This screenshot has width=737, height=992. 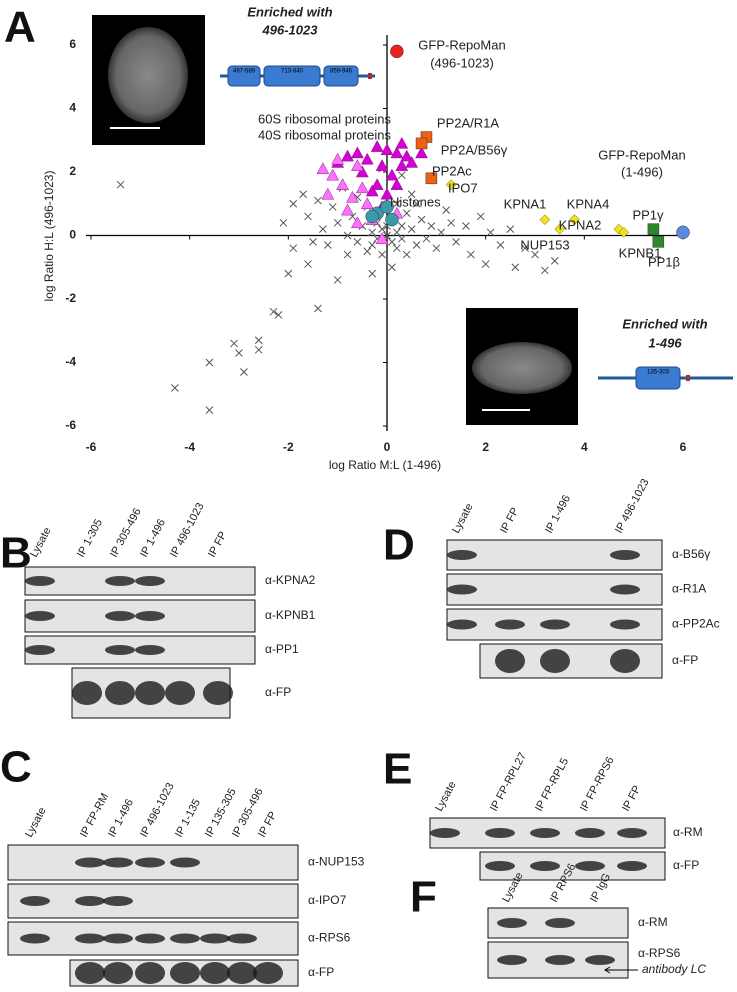 What do you see at coordinates (20, 27) in the screenshot?
I see `panel-letter: A` at bounding box center [20, 27].